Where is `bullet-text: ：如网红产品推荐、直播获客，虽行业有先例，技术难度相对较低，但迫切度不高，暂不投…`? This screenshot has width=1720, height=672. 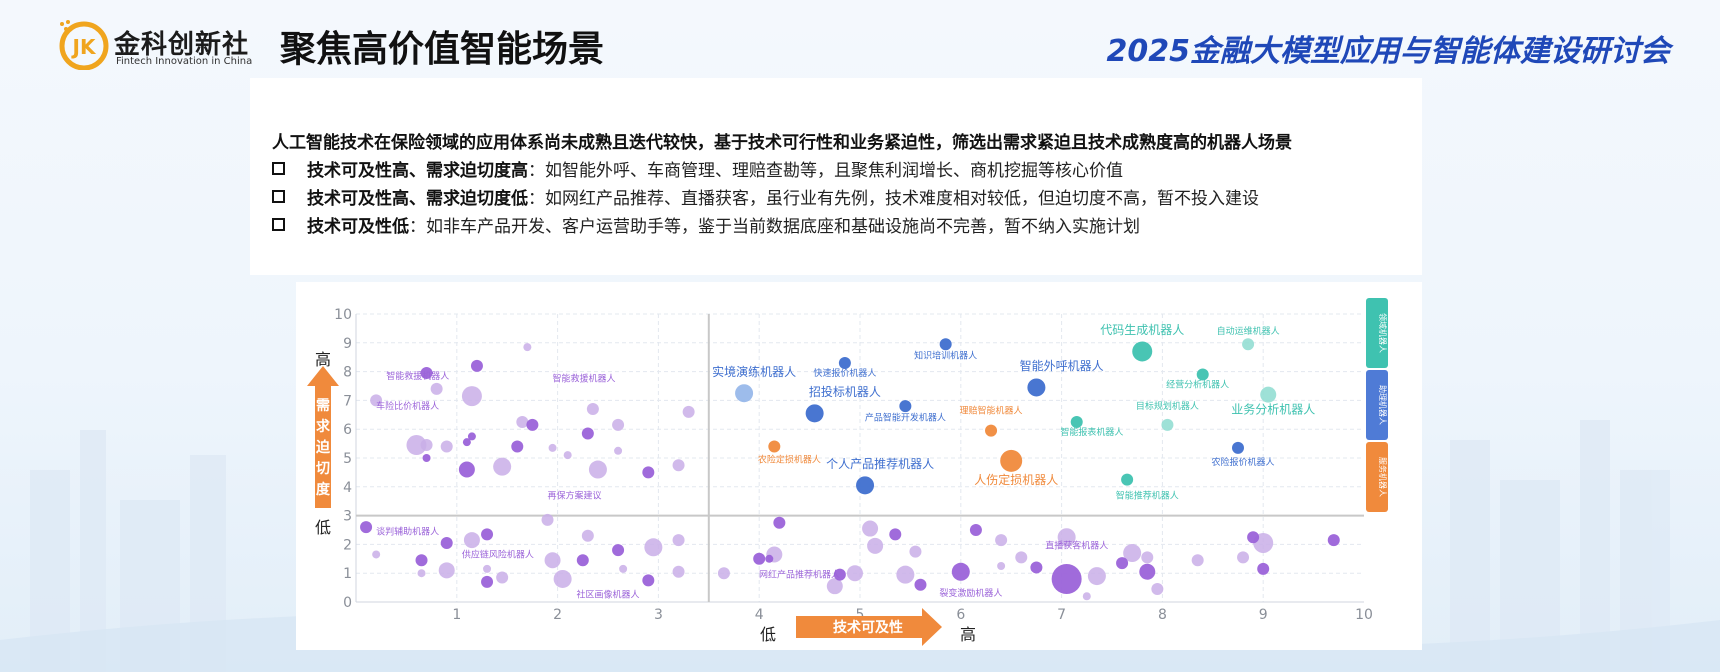
bullet-text: ：如网红产品推荐、直播获客，虽行业有先例，技术难度相对较低，但迫切度不高，暂不投… is located at coordinates (893, 199).